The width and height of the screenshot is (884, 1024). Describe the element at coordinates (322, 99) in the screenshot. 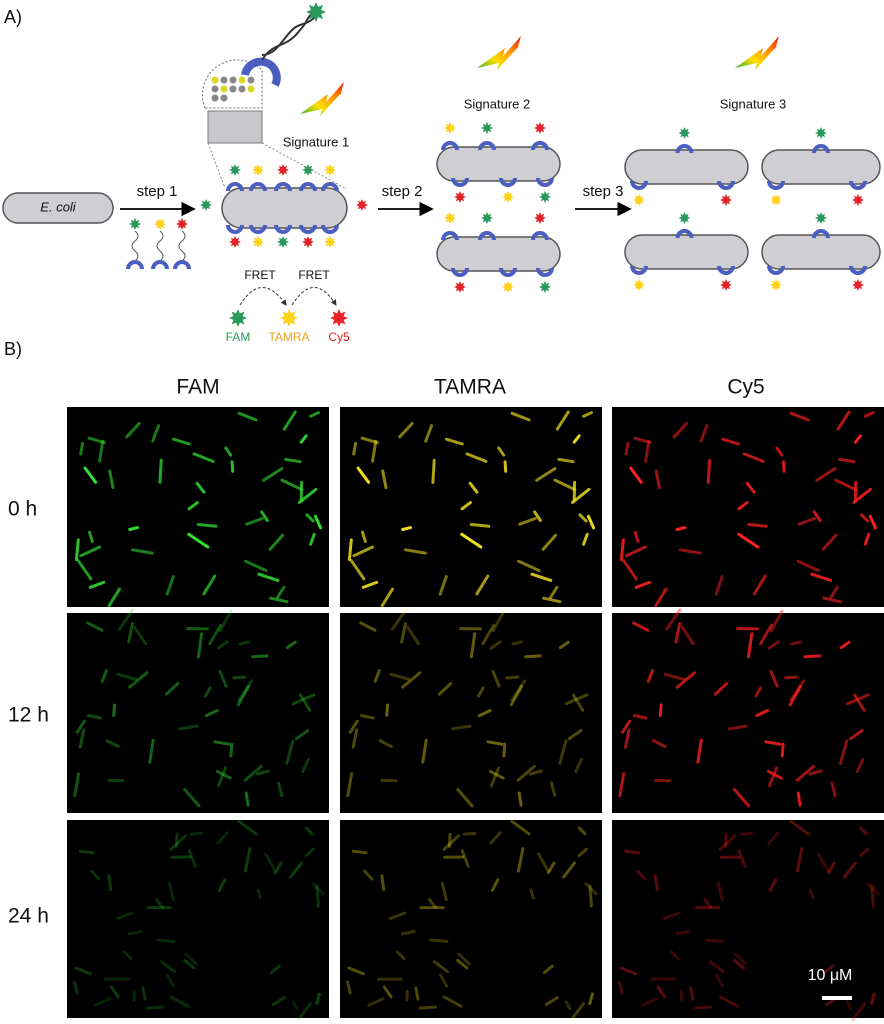

I see `signal-bolt` at that location.